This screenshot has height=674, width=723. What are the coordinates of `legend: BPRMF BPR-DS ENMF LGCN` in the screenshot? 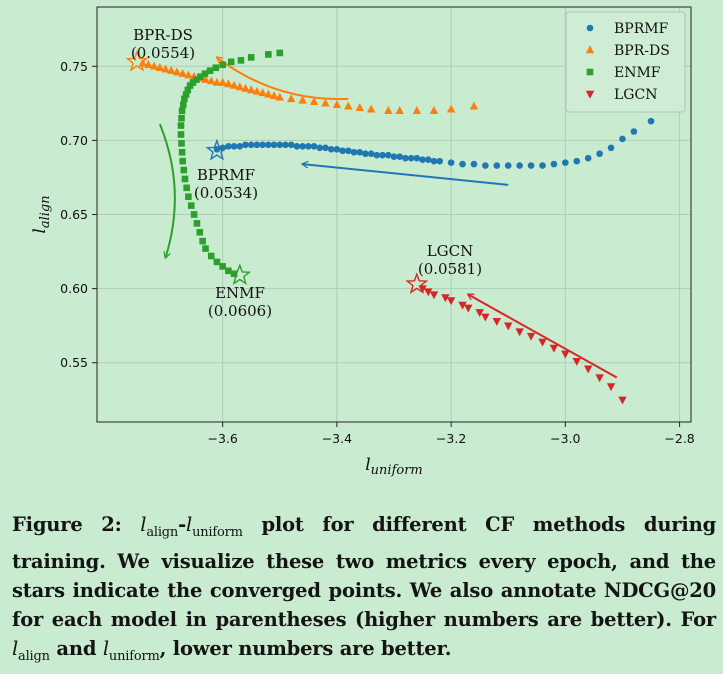 It's located at (625, 62).